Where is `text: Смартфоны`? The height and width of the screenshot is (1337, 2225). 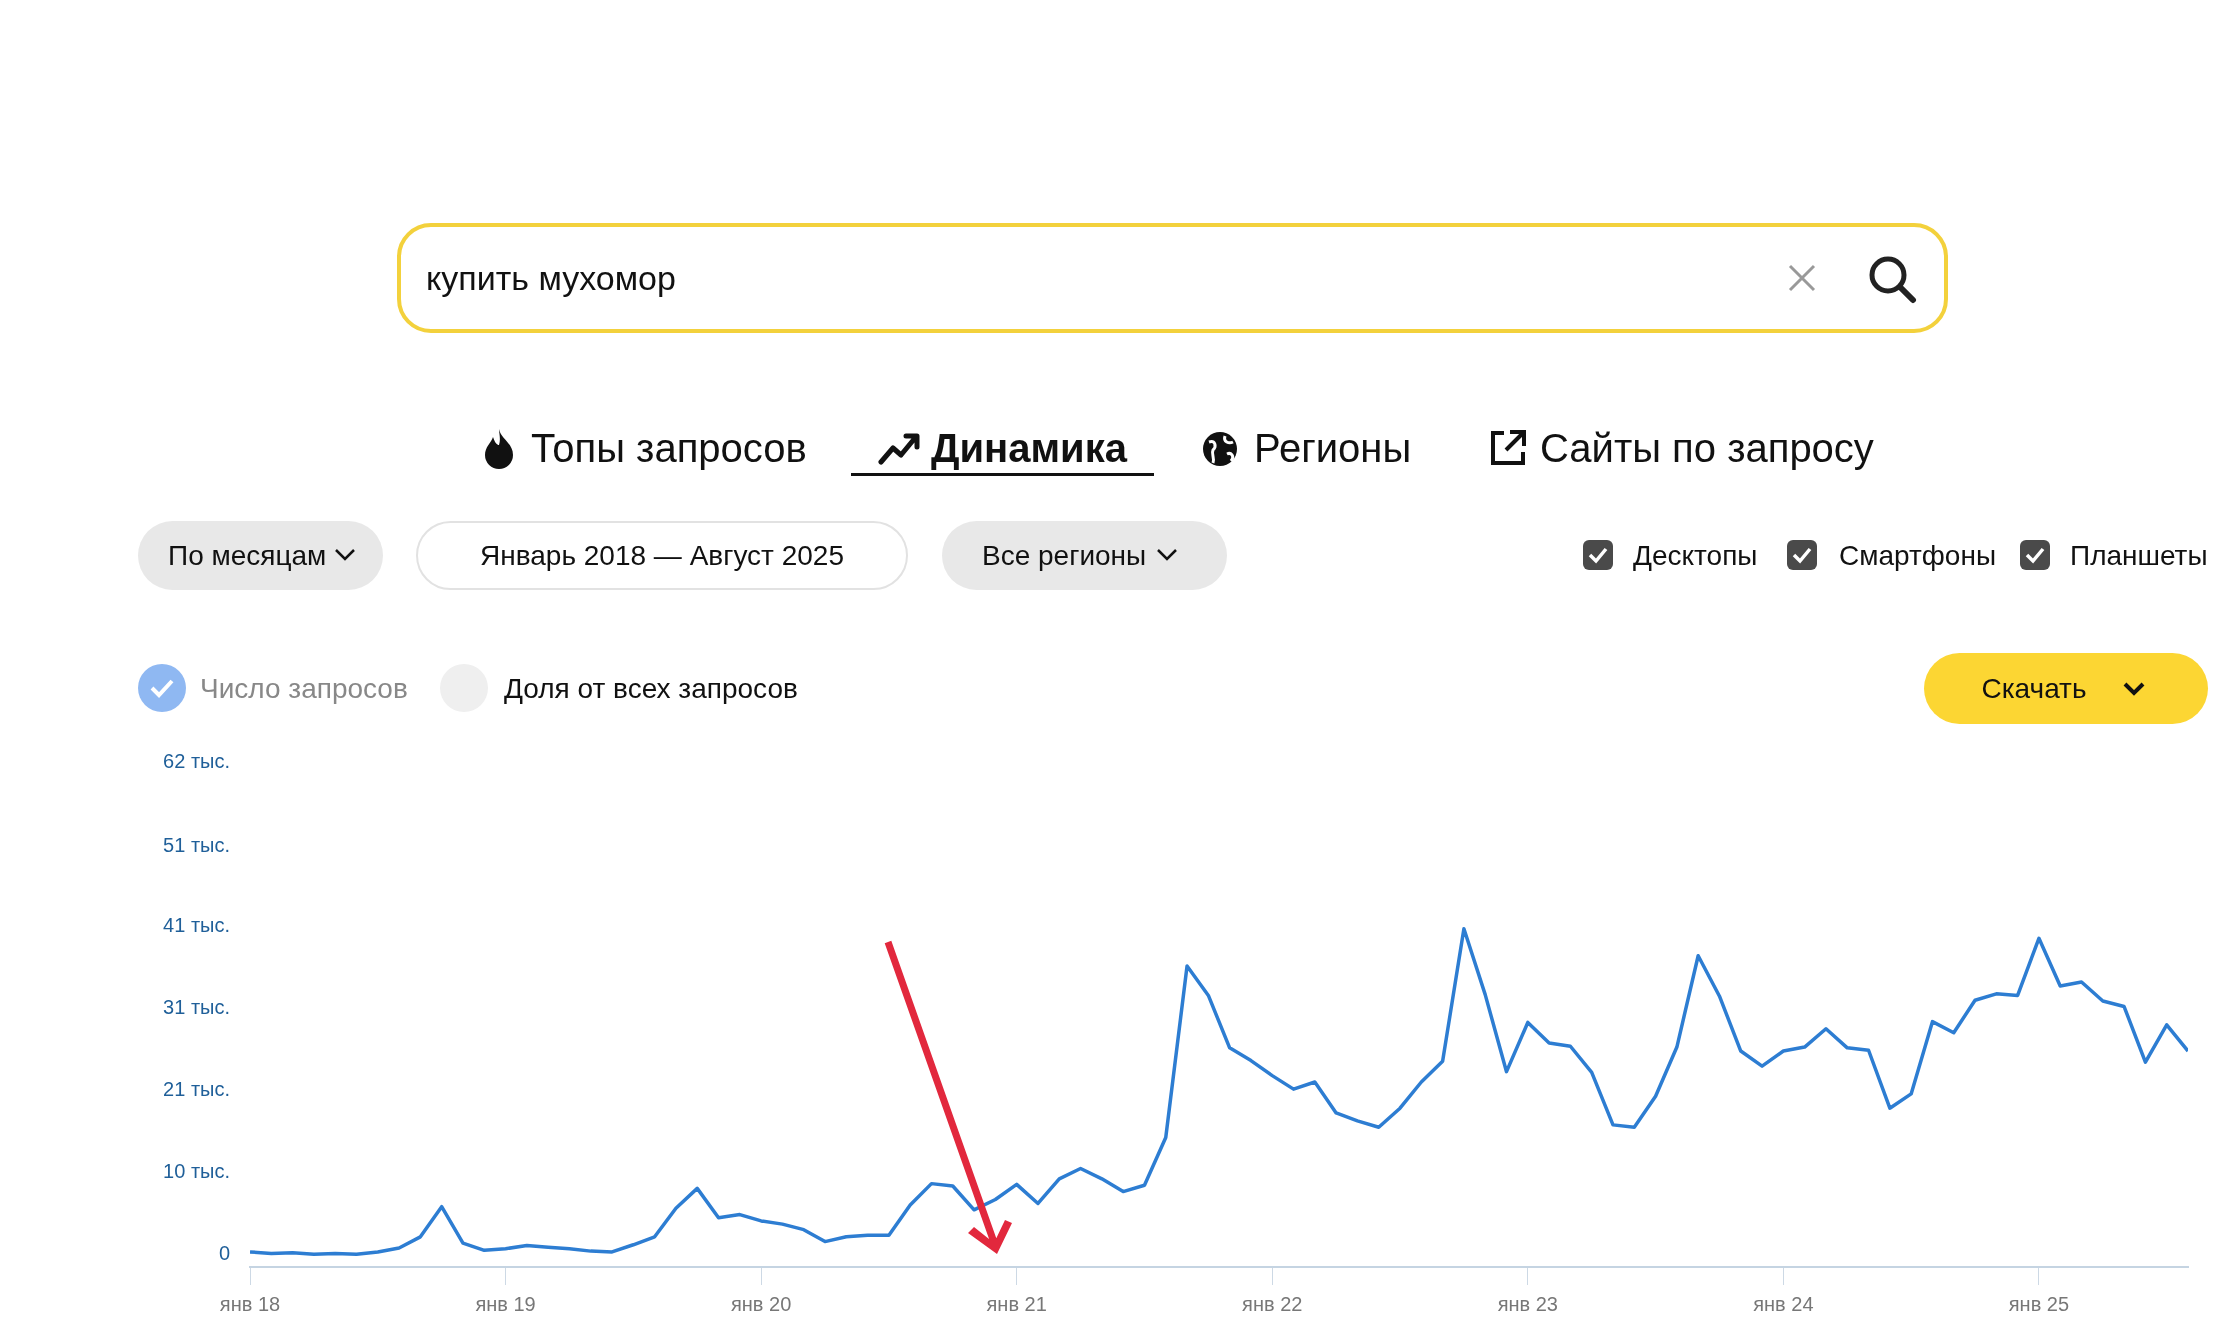 text: Смартфоны is located at coordinates (1918, 556).